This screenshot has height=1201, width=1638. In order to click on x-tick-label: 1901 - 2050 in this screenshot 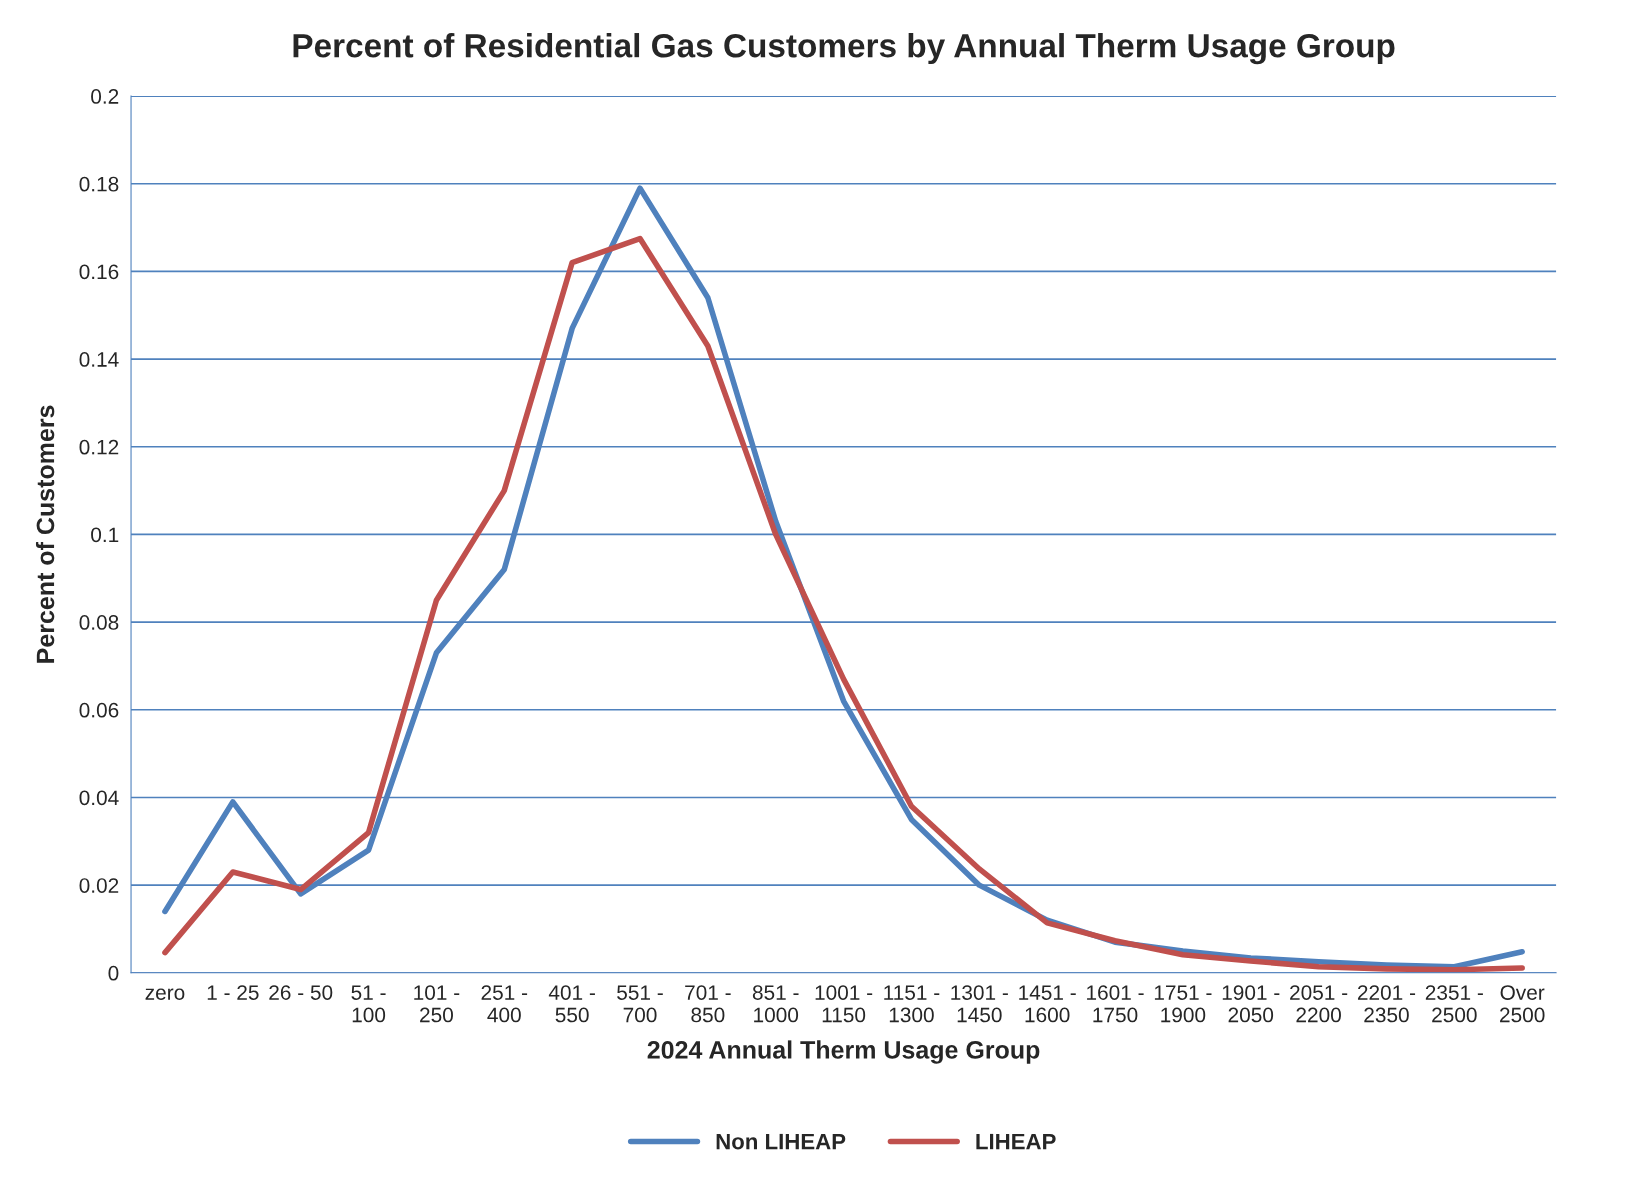, I will do `click(1251, 1004)`.